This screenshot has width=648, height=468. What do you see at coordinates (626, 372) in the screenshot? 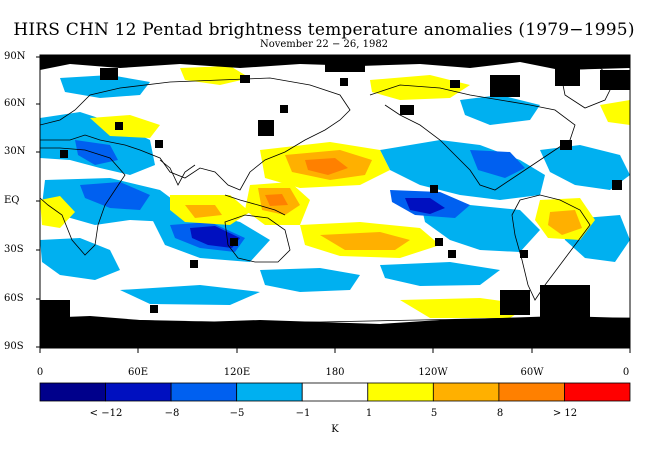
I see `lon-label-0-east: 0` at bounding box center [626, 372].